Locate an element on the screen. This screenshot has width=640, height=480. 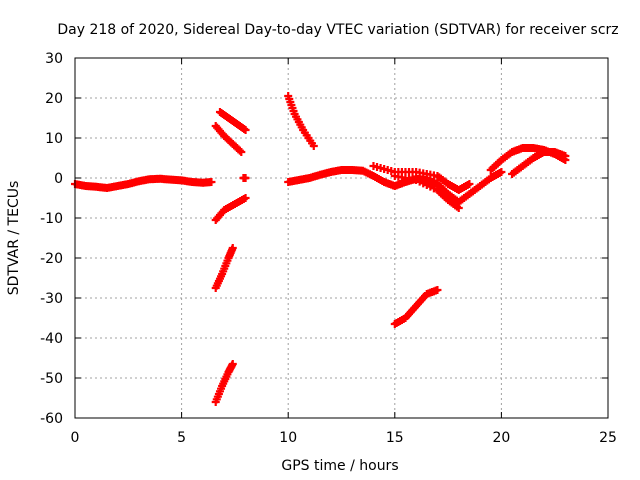
y-tick-label: 30 is located at coordinates (54, 59).